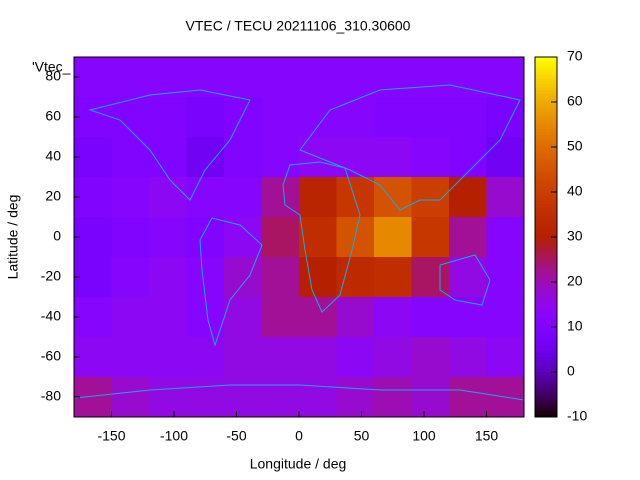 This screenshot has width=640, height=480. What do you see at coordinates (575, 236) in the screenshot?
I see `colorbar-tick-label: 30` at bounding box center [575, 236].